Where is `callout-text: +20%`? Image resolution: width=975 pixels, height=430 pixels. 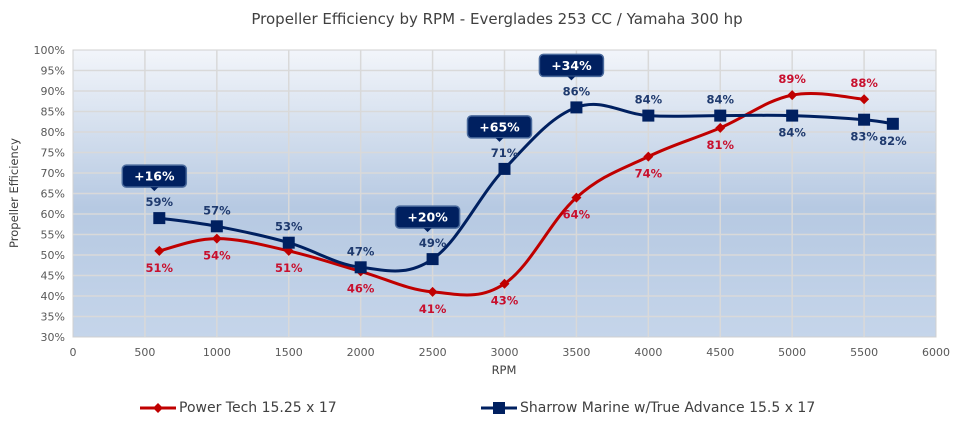
callout-text: +20% is located at coordinates (427, 217).